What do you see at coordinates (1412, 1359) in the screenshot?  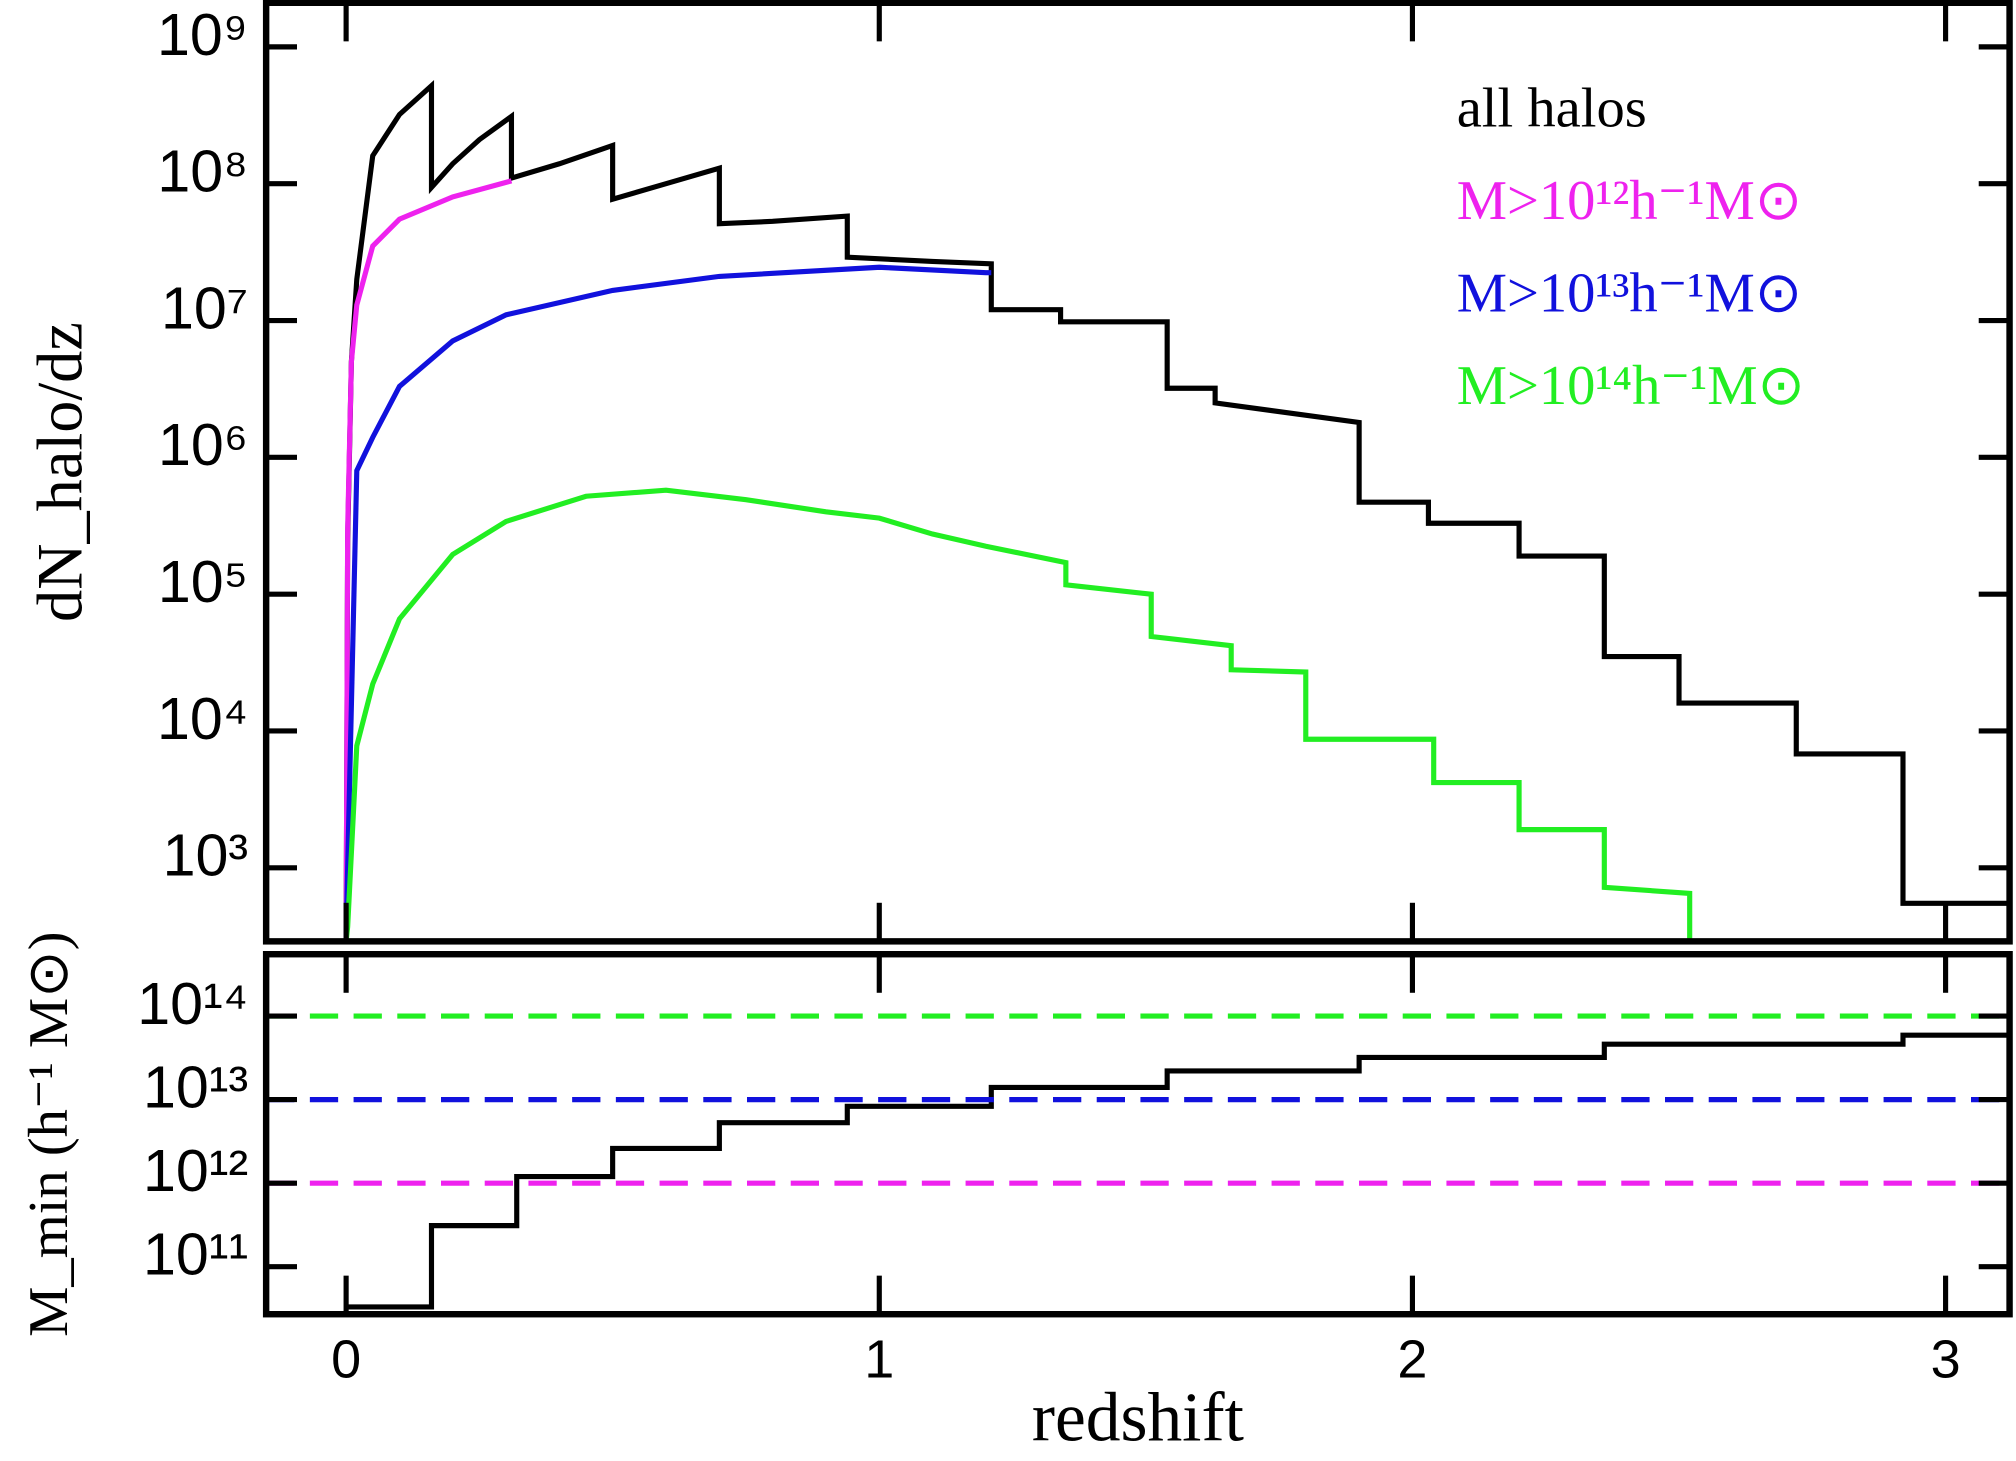 I see `x-tick-label: 2` at bounding box center [1412, 1359].